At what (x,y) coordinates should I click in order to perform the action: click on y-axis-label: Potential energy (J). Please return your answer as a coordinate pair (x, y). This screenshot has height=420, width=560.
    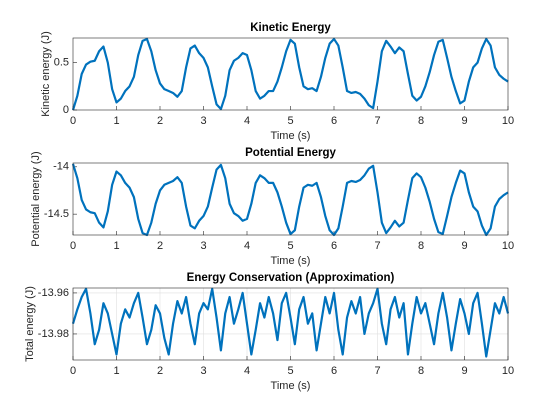
    Looking at the image, I should click on (36, 198).